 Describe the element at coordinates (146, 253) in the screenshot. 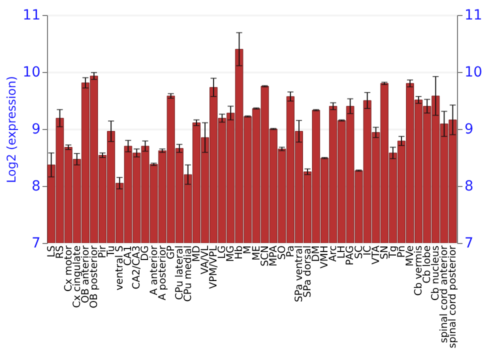

I see `x-tick-label: DG` at that location.